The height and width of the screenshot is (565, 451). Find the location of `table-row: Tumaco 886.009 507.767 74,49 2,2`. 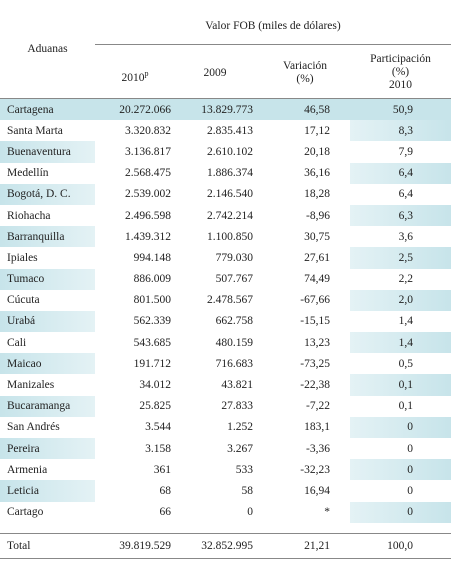

table-row: Tumaco 886.009 507.767 74,49 2,2 is located at coordinates (225, 279).